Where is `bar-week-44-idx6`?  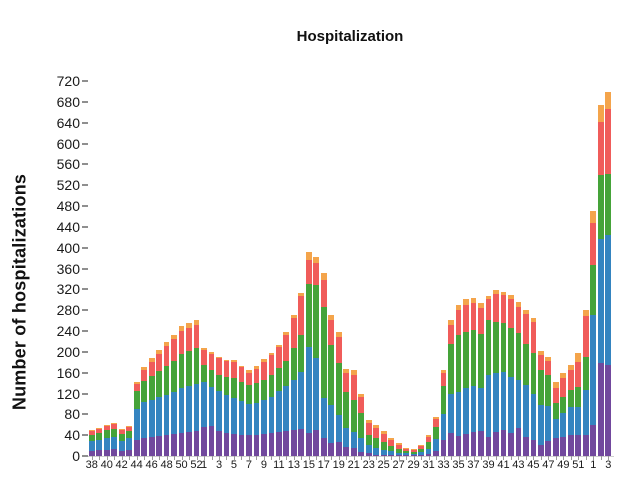
bar-week-44-idx6 is located at coordinates (136, 418).